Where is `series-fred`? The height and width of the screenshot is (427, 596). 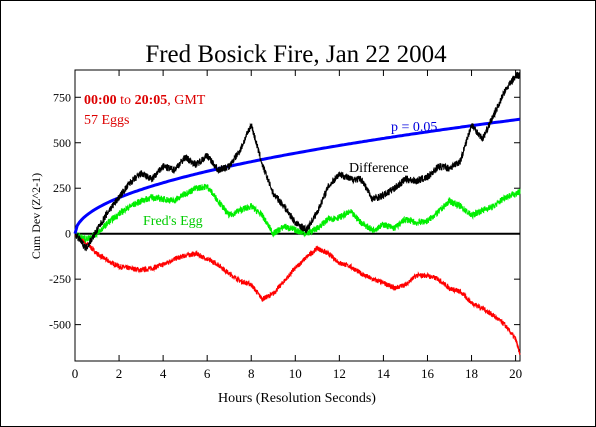
series-fred is located at coordinates (297, 213).